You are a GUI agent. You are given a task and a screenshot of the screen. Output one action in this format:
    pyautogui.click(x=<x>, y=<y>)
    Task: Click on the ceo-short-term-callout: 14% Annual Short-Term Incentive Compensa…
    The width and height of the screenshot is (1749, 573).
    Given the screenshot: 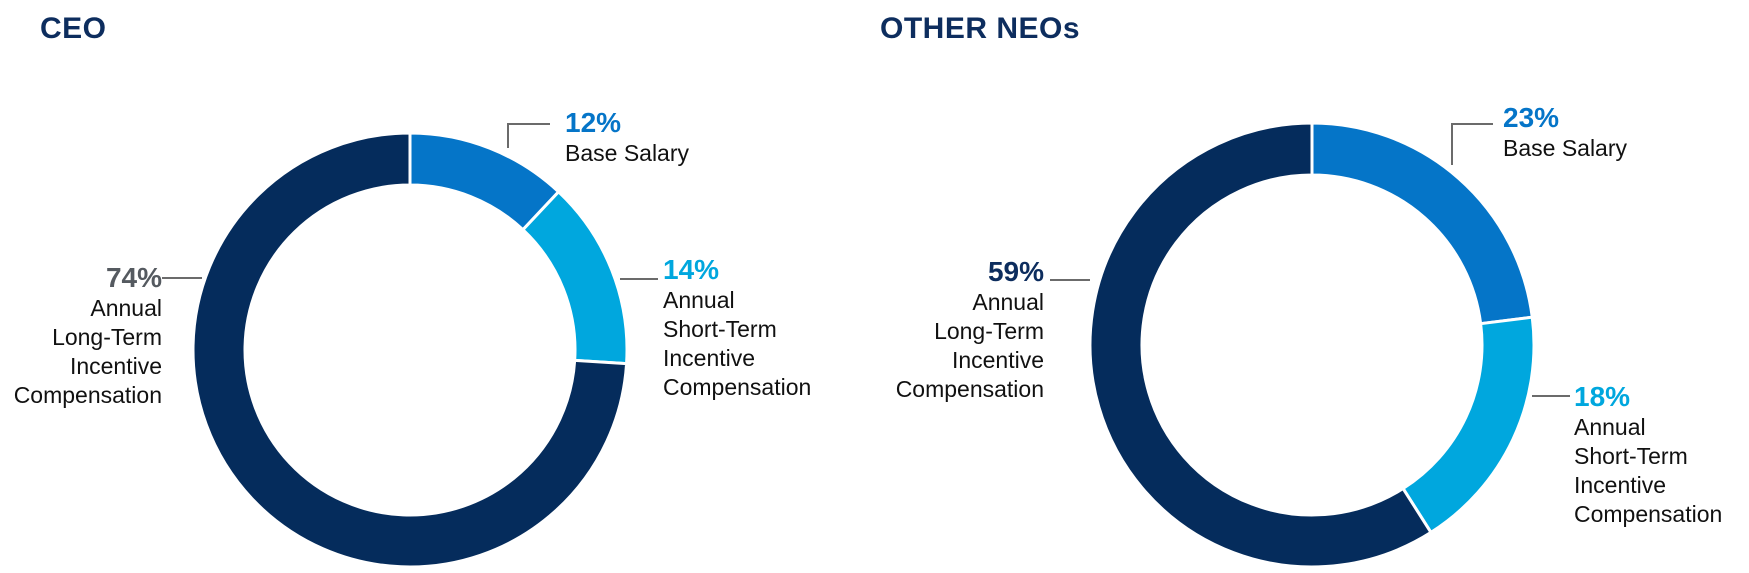 What is the action you would take?
    pyautogui.click(x=737, y=328)
    